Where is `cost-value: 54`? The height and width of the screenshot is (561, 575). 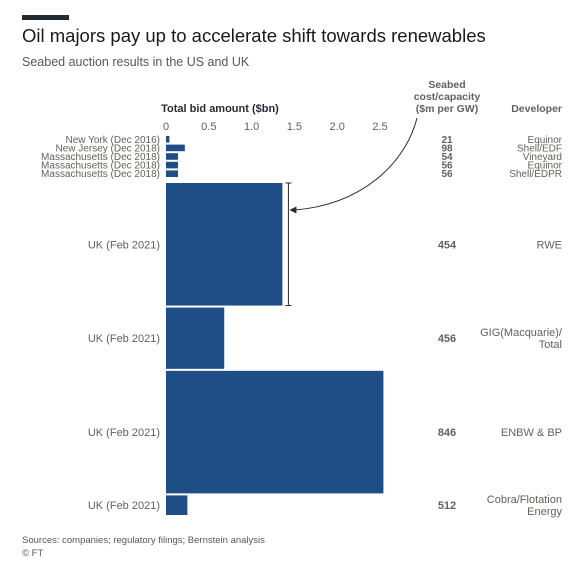
cost-value: 54 is located at coordinates (447, 157).